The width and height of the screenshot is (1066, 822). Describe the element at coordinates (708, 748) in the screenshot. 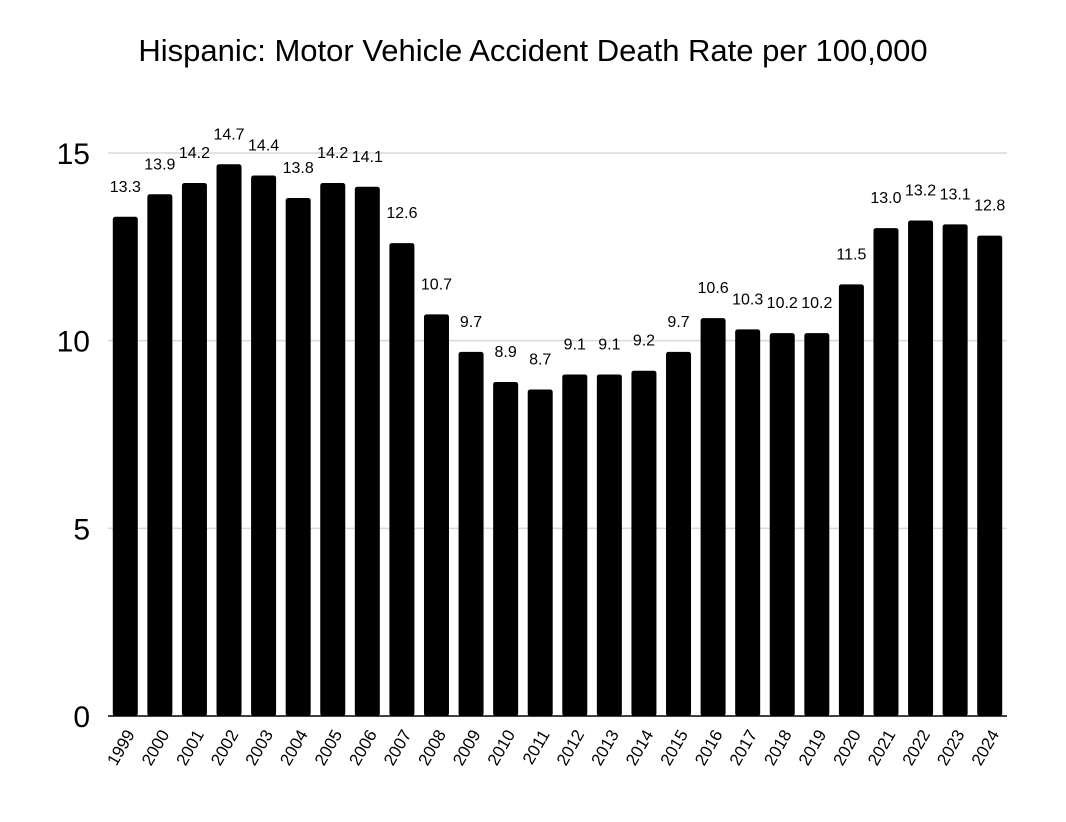

I see `x-tick-label: 2016` at that location.